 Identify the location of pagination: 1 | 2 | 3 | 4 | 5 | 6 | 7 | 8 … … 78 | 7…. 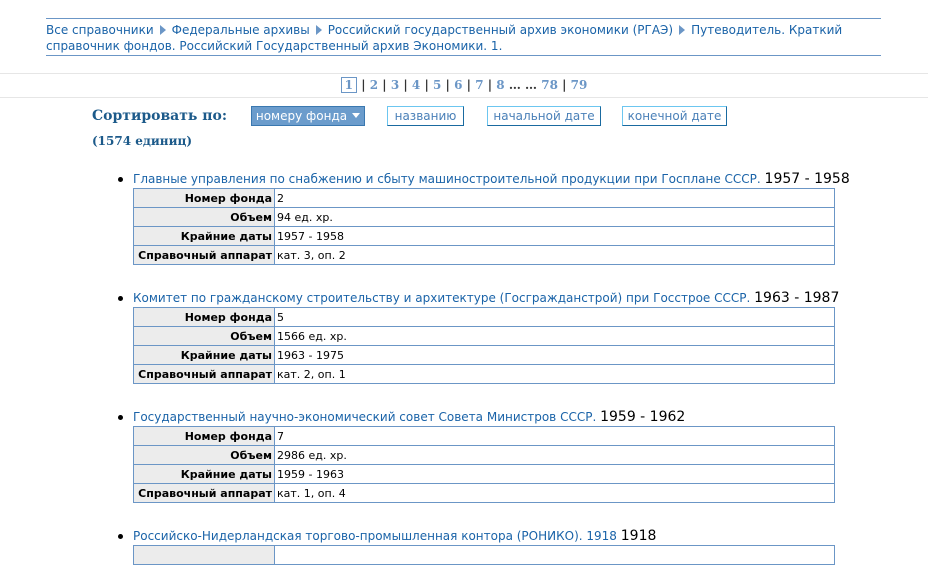
(464, 85).